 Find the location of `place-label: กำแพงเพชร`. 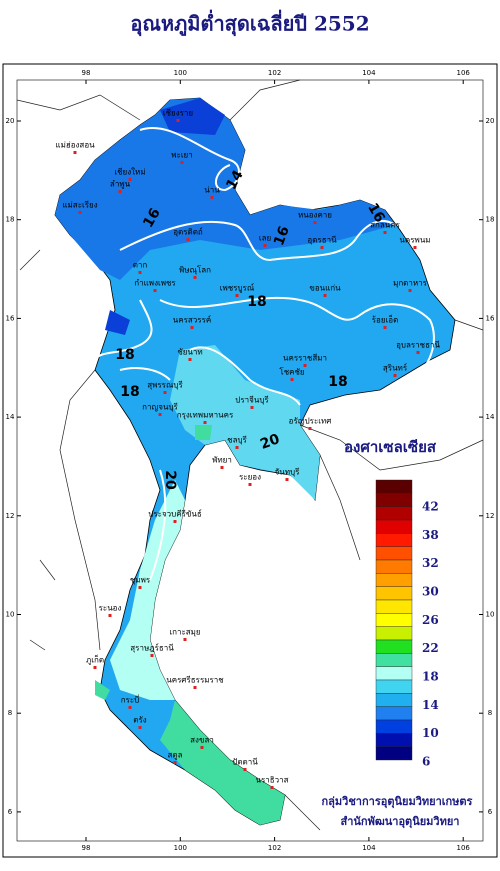

place-label: กำแพงเพชร is located at coordinates (155, 283).